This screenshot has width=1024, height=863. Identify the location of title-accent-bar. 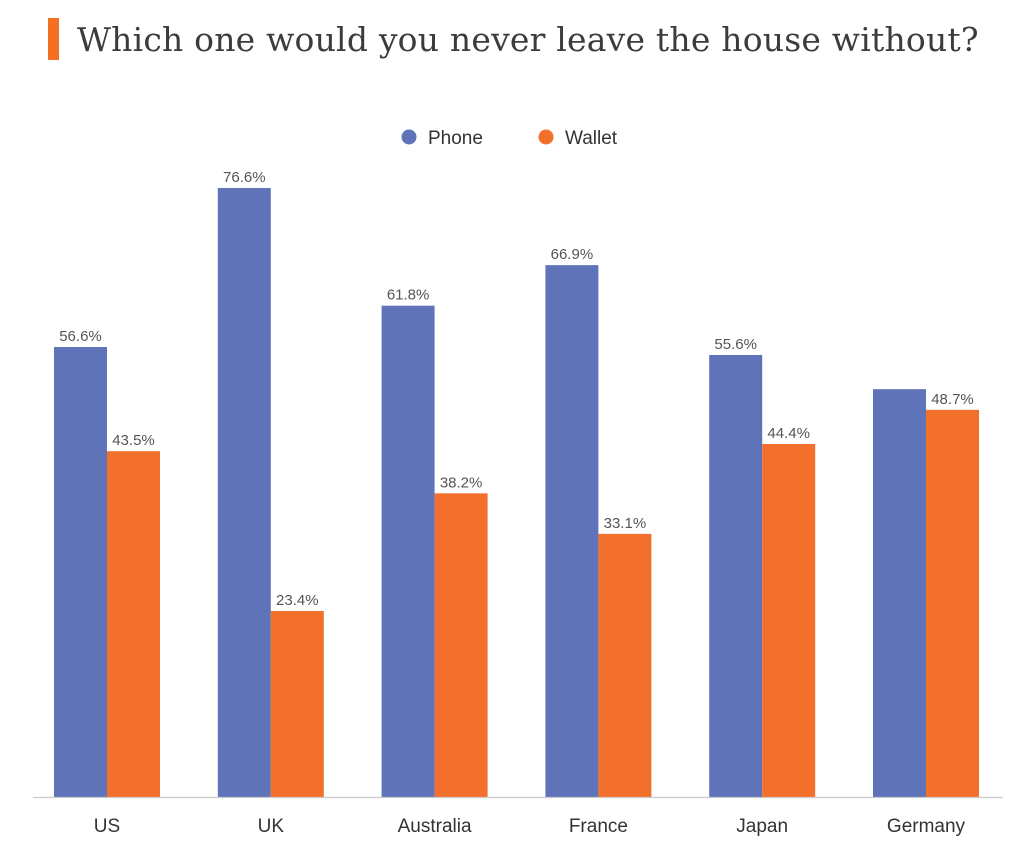
(53, 39).